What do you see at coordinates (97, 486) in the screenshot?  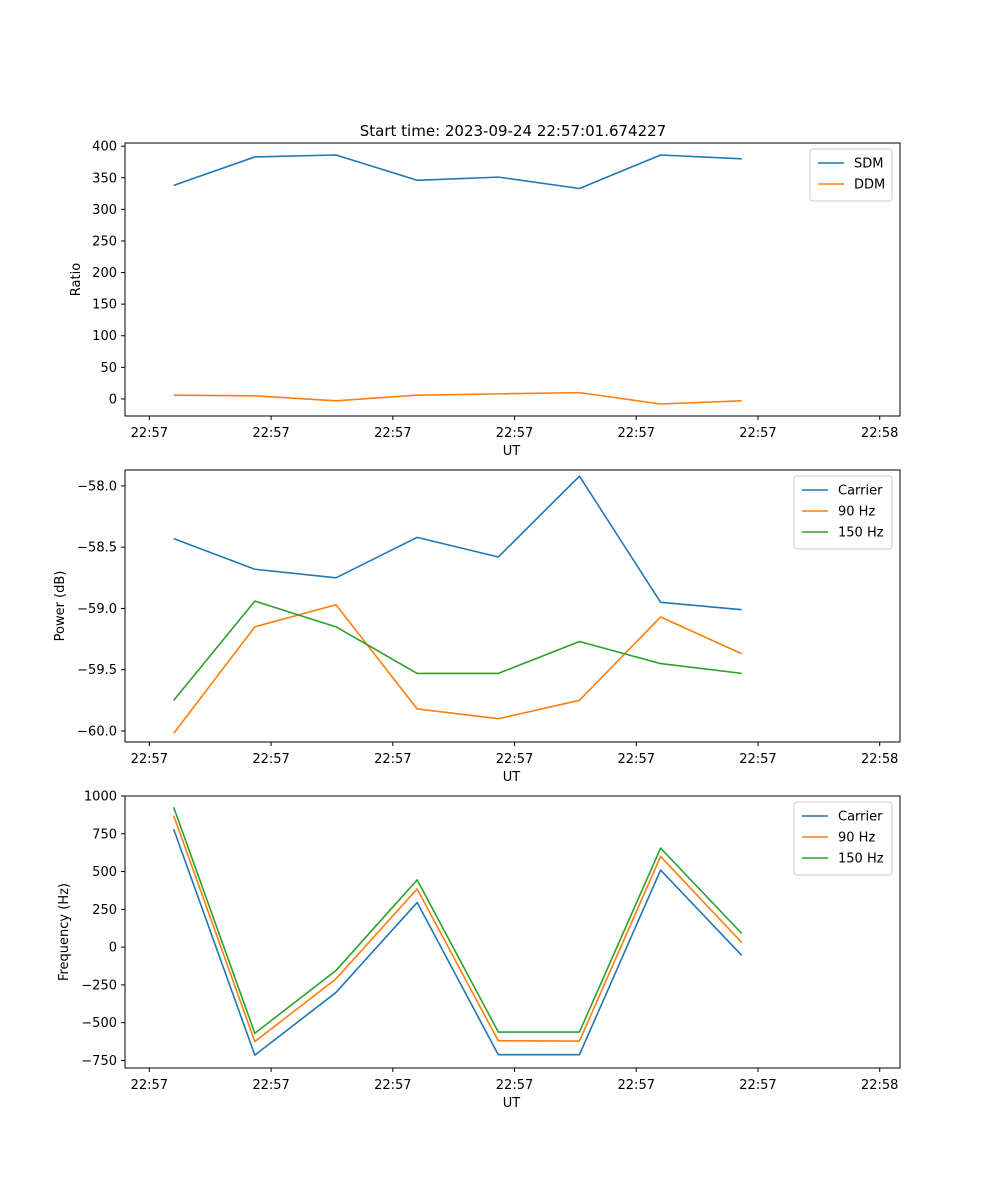 I see `y-tick-label: −58.0` at bounding box center [97, 486].